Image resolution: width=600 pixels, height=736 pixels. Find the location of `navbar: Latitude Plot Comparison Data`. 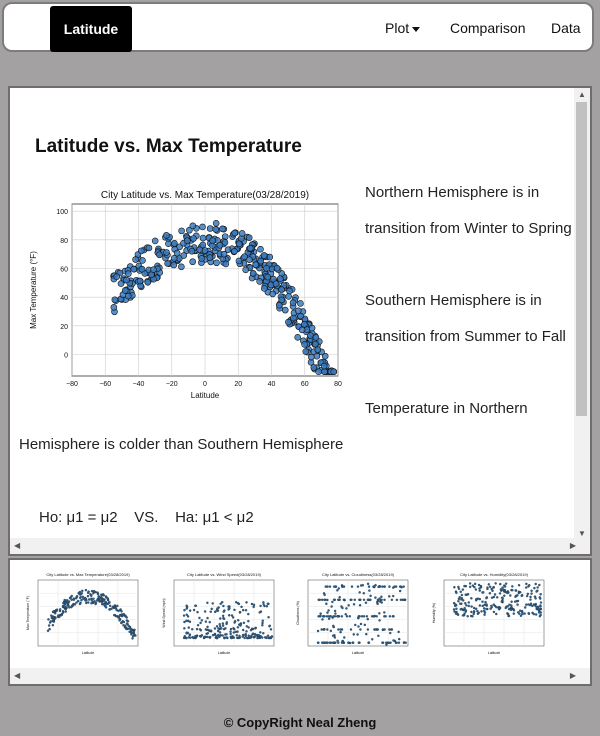

navbar: Latitude Plot Comparison Data is located at coordinates (298, 27).